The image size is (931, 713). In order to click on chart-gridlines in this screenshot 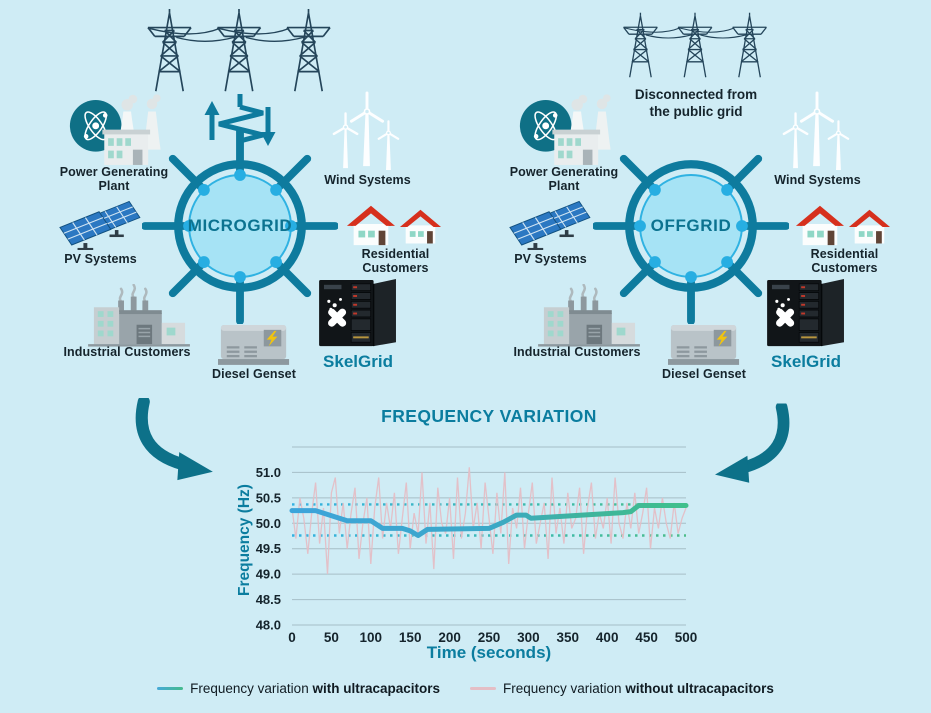, I will do `click(489, 536)`.